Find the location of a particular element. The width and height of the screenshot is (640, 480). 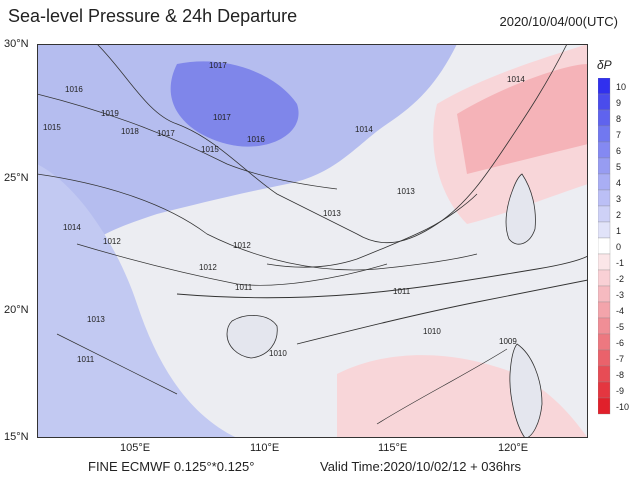

chart-title: Sea-level Pressure & 24h Departure is located at coordinates (153, 16).